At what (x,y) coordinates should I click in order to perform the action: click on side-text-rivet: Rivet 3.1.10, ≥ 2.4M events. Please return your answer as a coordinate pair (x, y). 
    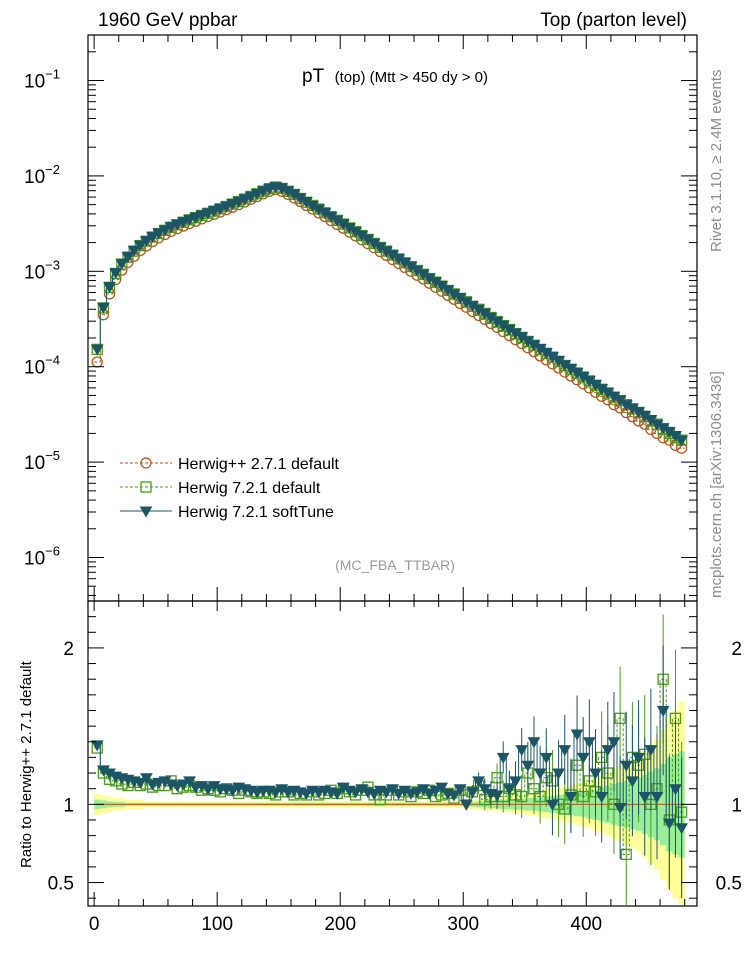
    Looking at the image, I should click on (716, 161).